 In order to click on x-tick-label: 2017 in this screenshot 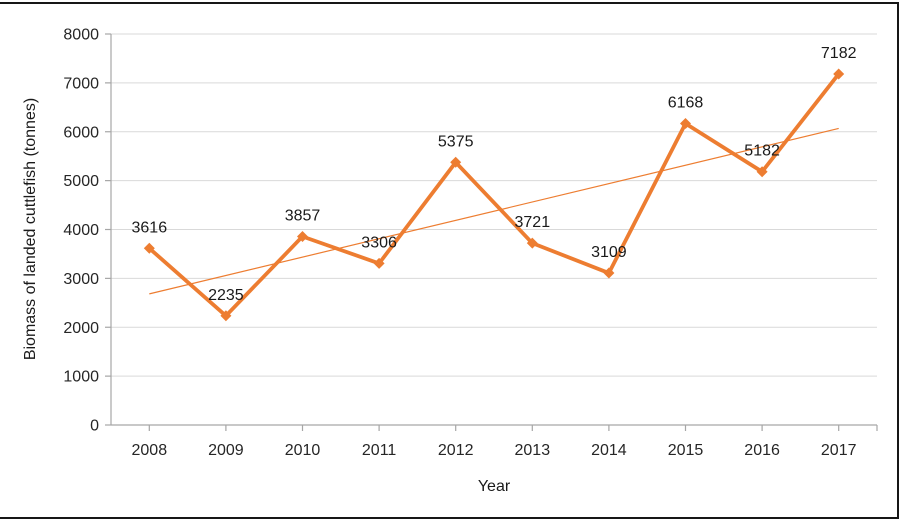, I will do `click(839, 450)`.